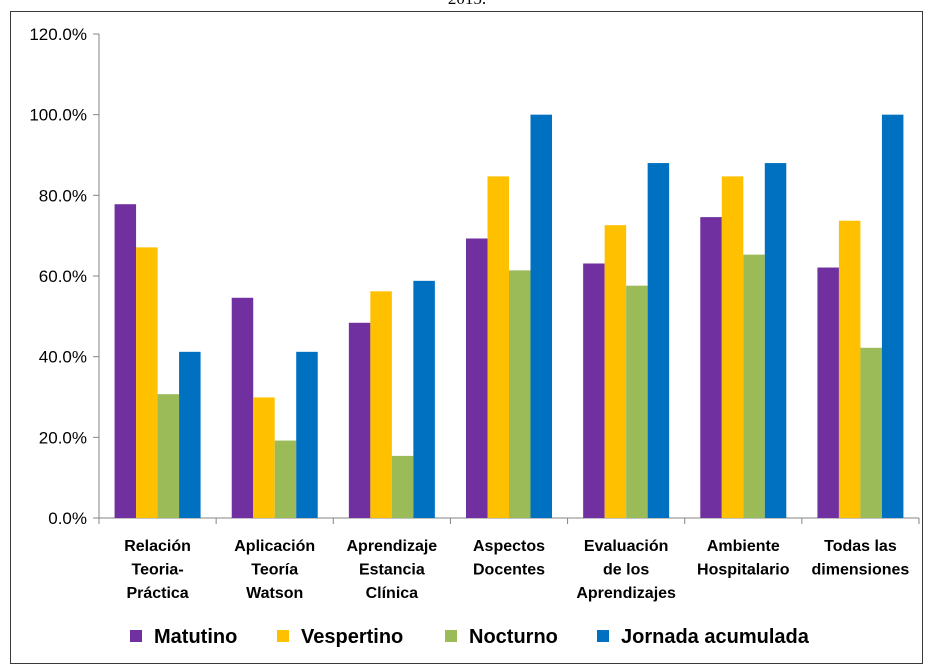 This screenshot has width=934, height=671. Describe the element at coordinates (157, 570) in the screenshot. I see `category-label: Relación Teoria-Práctica` at that location.